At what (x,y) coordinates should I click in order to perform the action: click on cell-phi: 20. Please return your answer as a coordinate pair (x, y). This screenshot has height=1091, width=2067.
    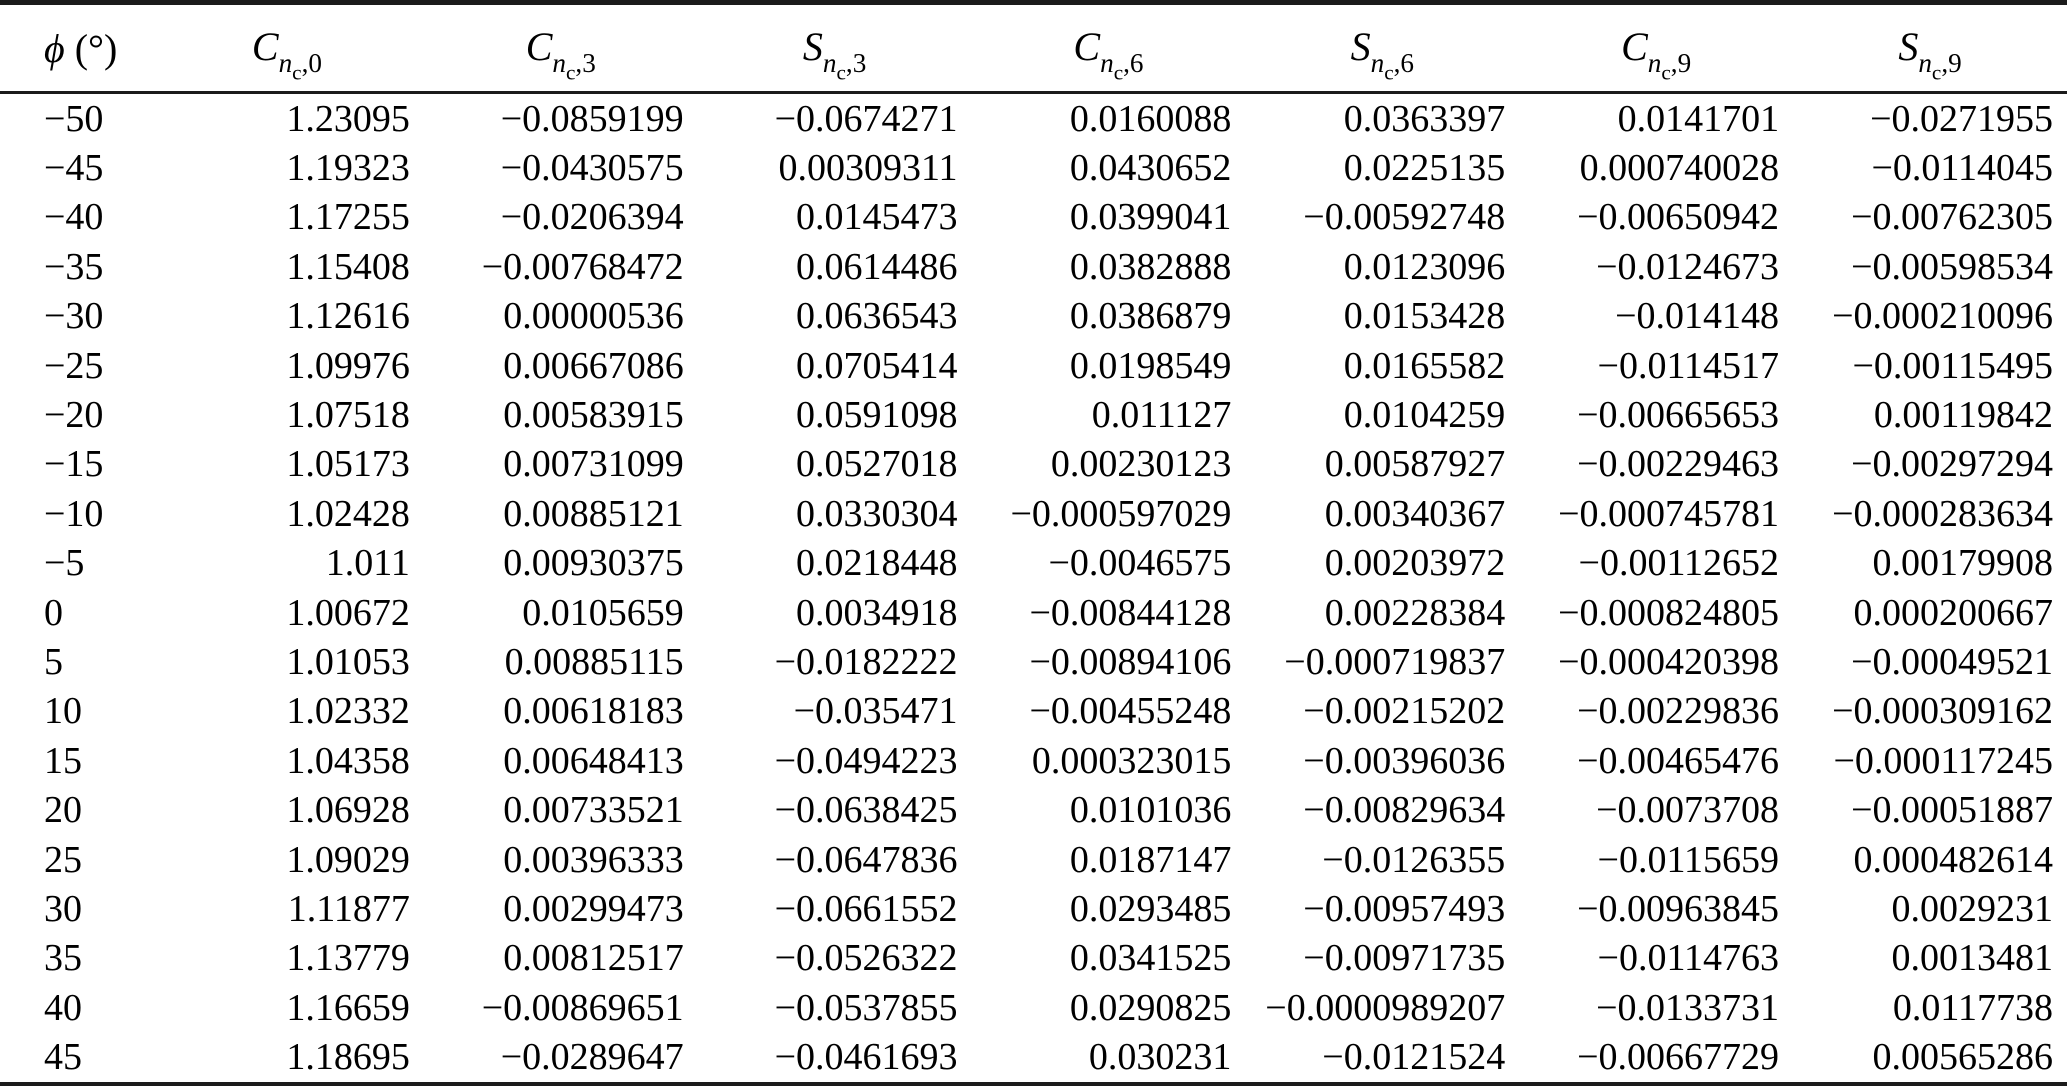
    Looking at the image, I should click on (63, 810).